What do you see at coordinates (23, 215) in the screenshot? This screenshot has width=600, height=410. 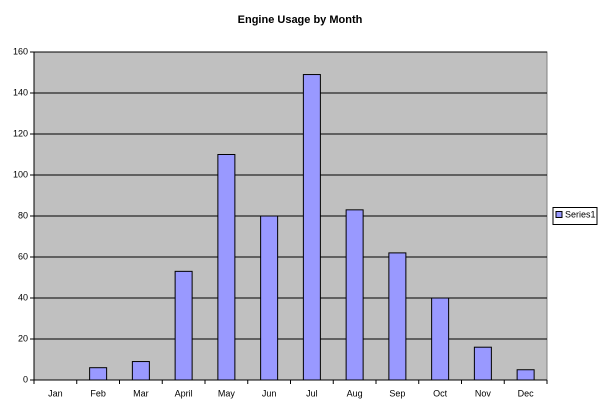 I see `y-tick-label: 80` at bounding box center [23, 215].